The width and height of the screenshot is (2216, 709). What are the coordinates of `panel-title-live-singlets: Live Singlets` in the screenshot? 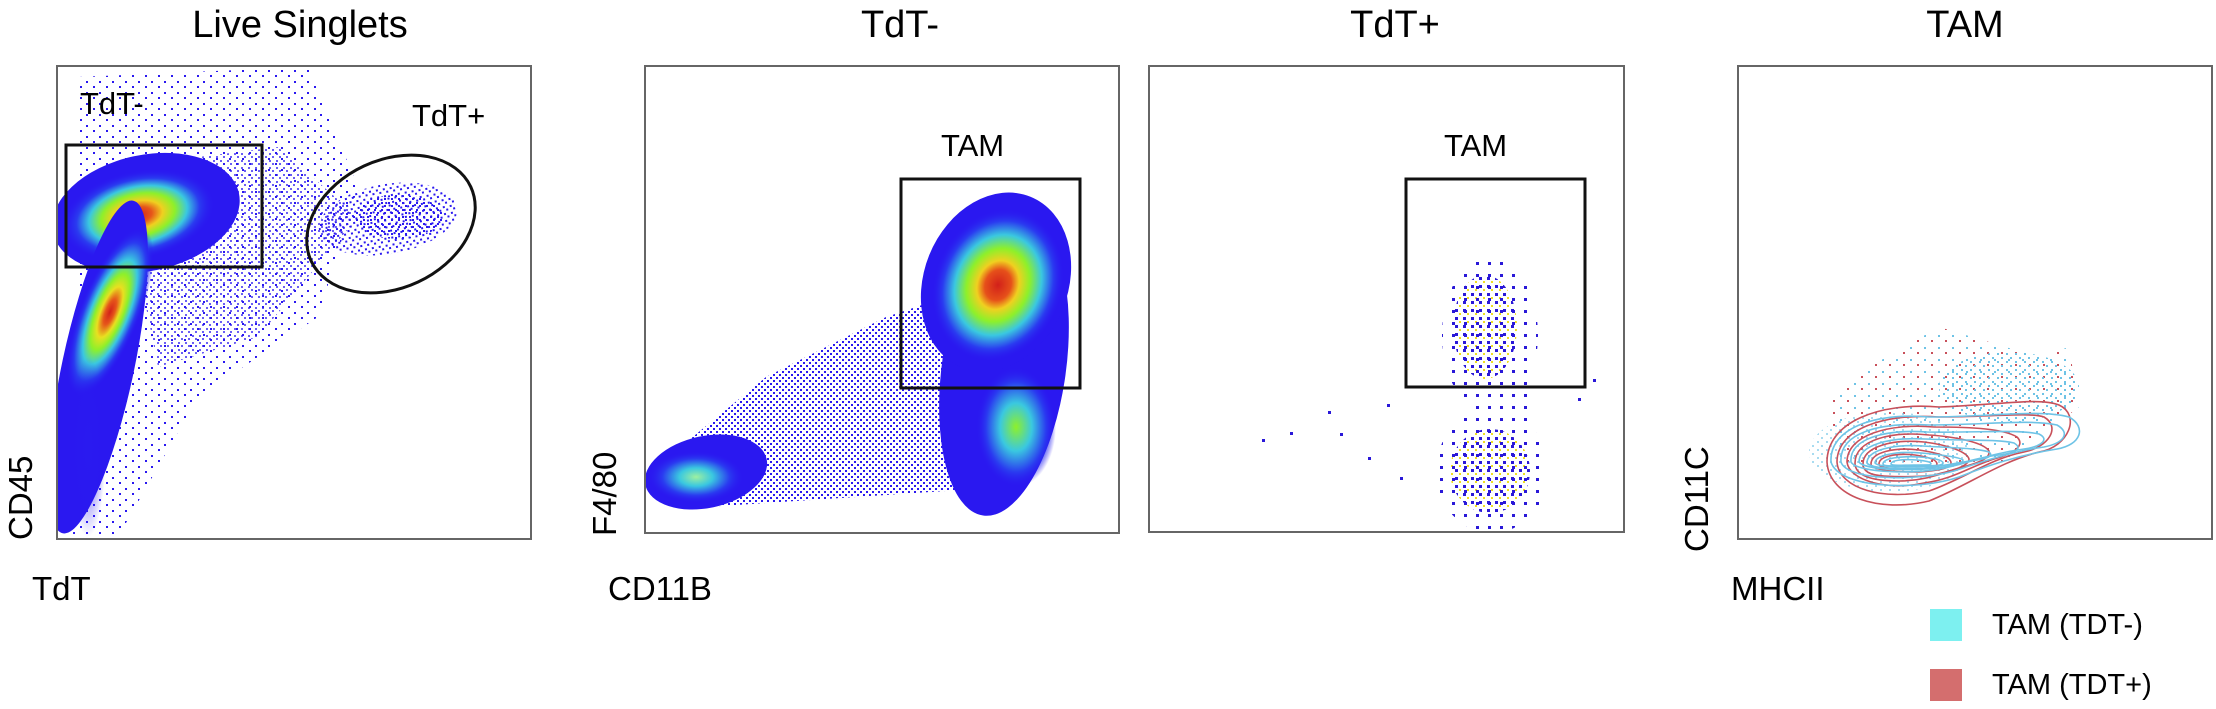 It's located at (300, 25).